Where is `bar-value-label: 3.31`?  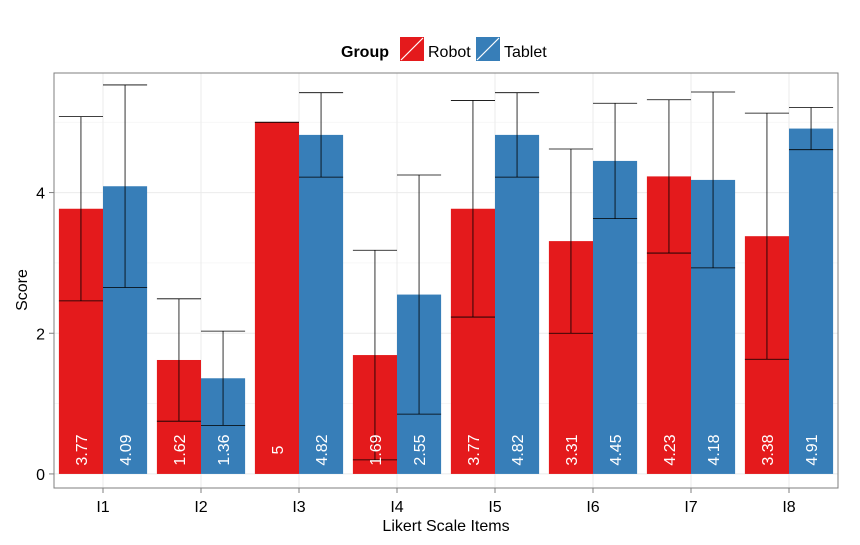
bar-value-label: 3.31 is located at coordinates (572, 449).